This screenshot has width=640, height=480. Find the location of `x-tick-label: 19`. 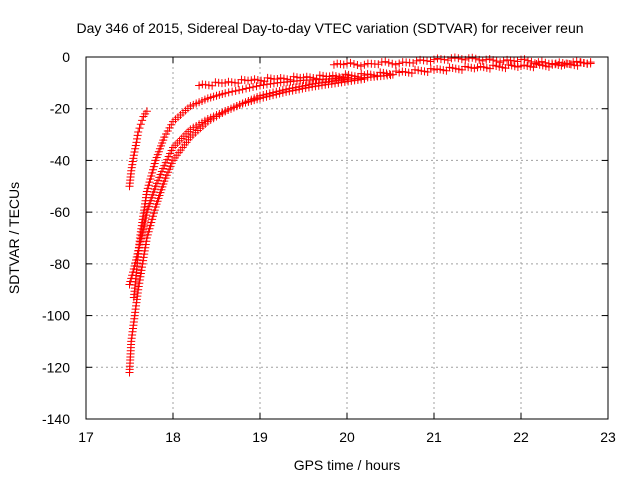

x-tick-label: 19 is located at coordinates (260, 437).